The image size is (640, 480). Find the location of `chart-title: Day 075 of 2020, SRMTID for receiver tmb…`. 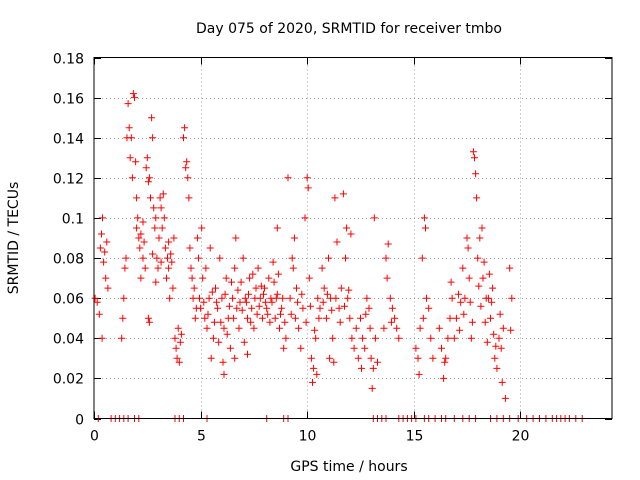

chart-title: Day 075 of 2020, SRMTID for receiver tmb… is located at coordinates (349, 29).